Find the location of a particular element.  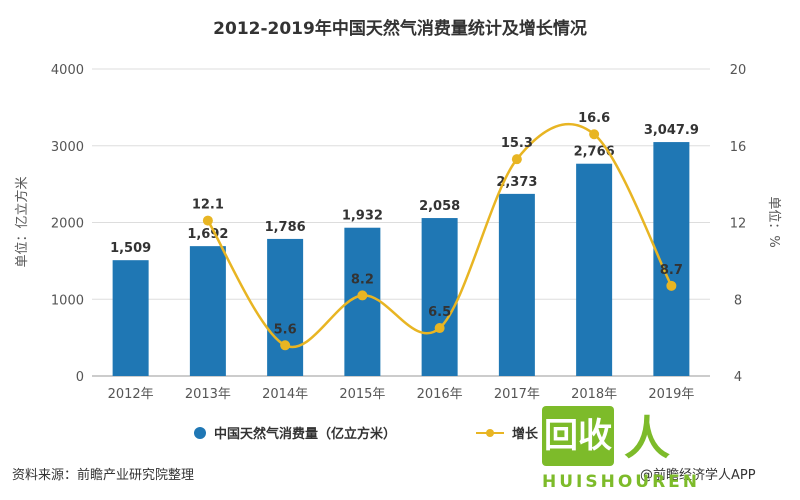

bar-value-label: 2,058 is located at coordinates (439, 206).